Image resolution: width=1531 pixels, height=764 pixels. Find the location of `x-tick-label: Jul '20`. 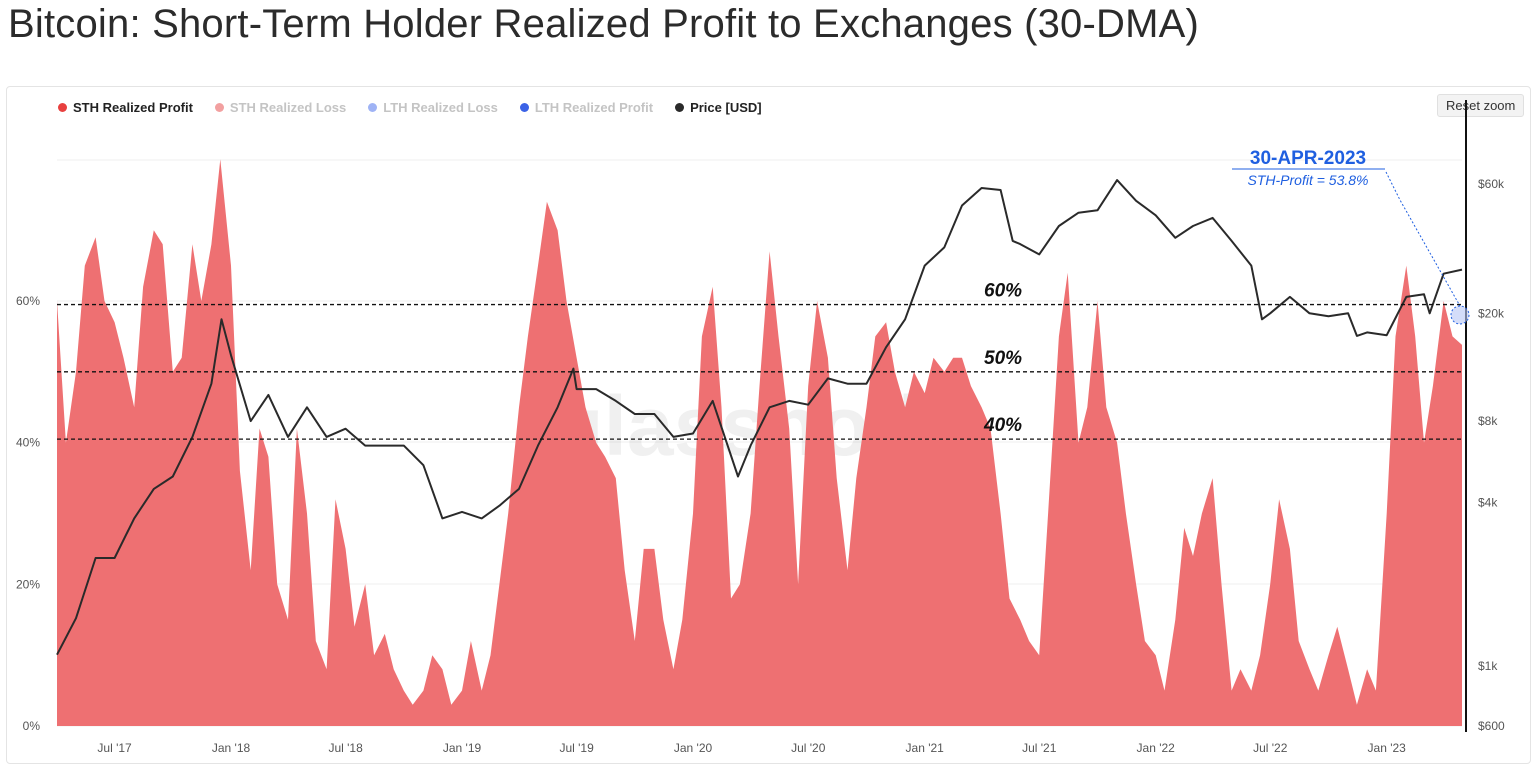

x-tick-label: Jul '20 is located at coordinates (808, 748).